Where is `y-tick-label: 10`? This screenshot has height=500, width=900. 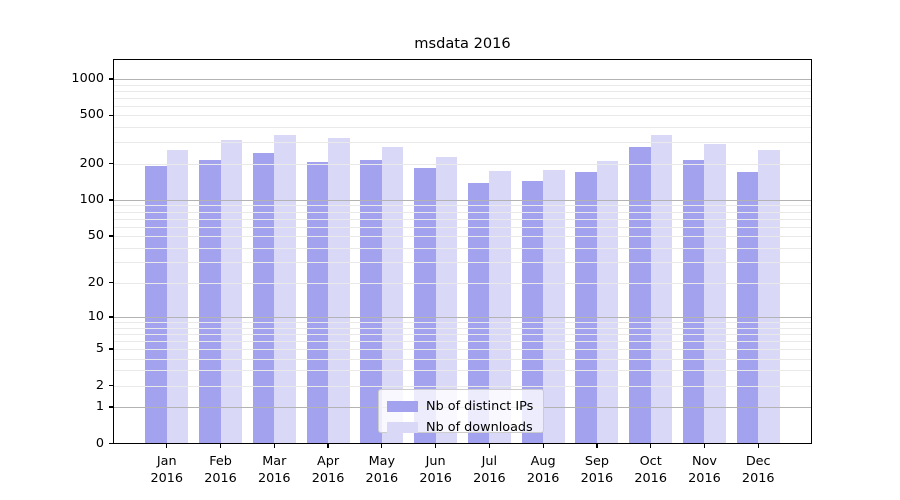
y-tick-label: 10 is located at coordinates (95, 316).